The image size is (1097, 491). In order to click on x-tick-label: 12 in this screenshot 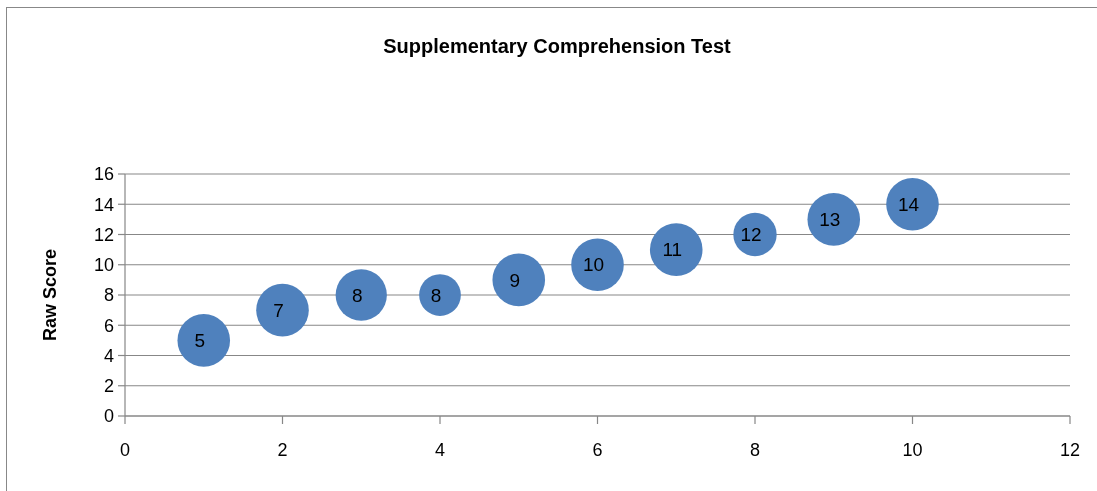, I will do `click(1070, 450)`.